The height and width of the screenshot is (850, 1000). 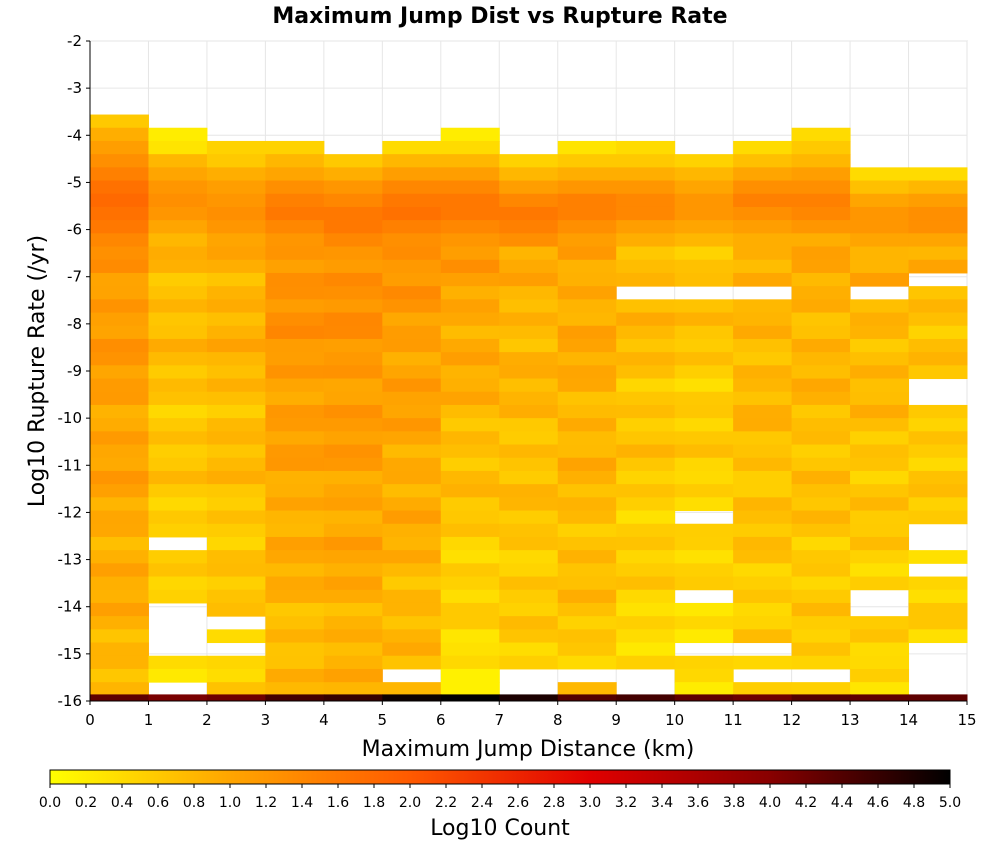 What do you see at coordinates (74, 41) in the screenshot?
I see `y-tick-label: -2` at bounding box center [74, 41].